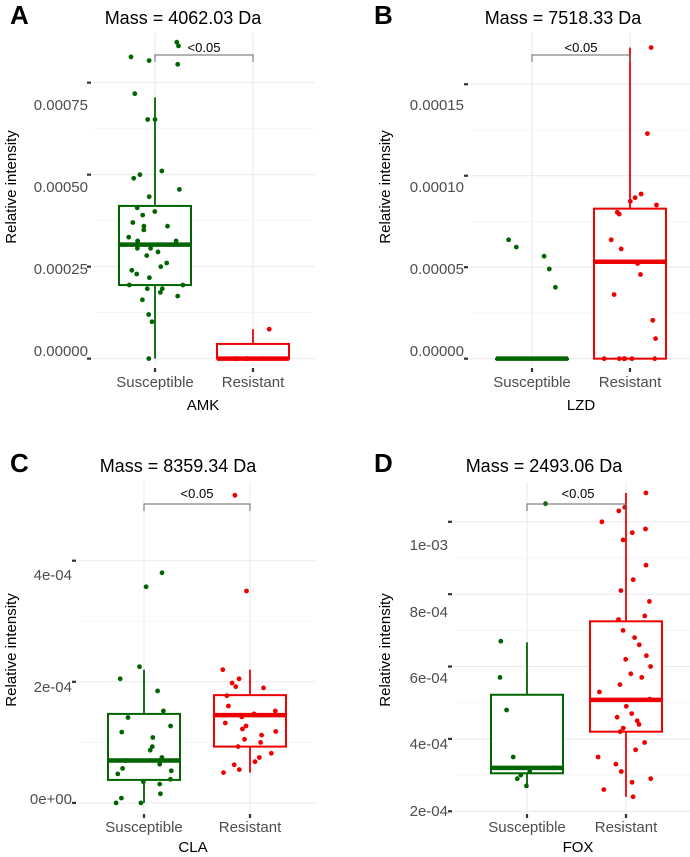  Describe the element at coordinates (204, 58) in the screenshot. I see `significance-bracket` at that location.